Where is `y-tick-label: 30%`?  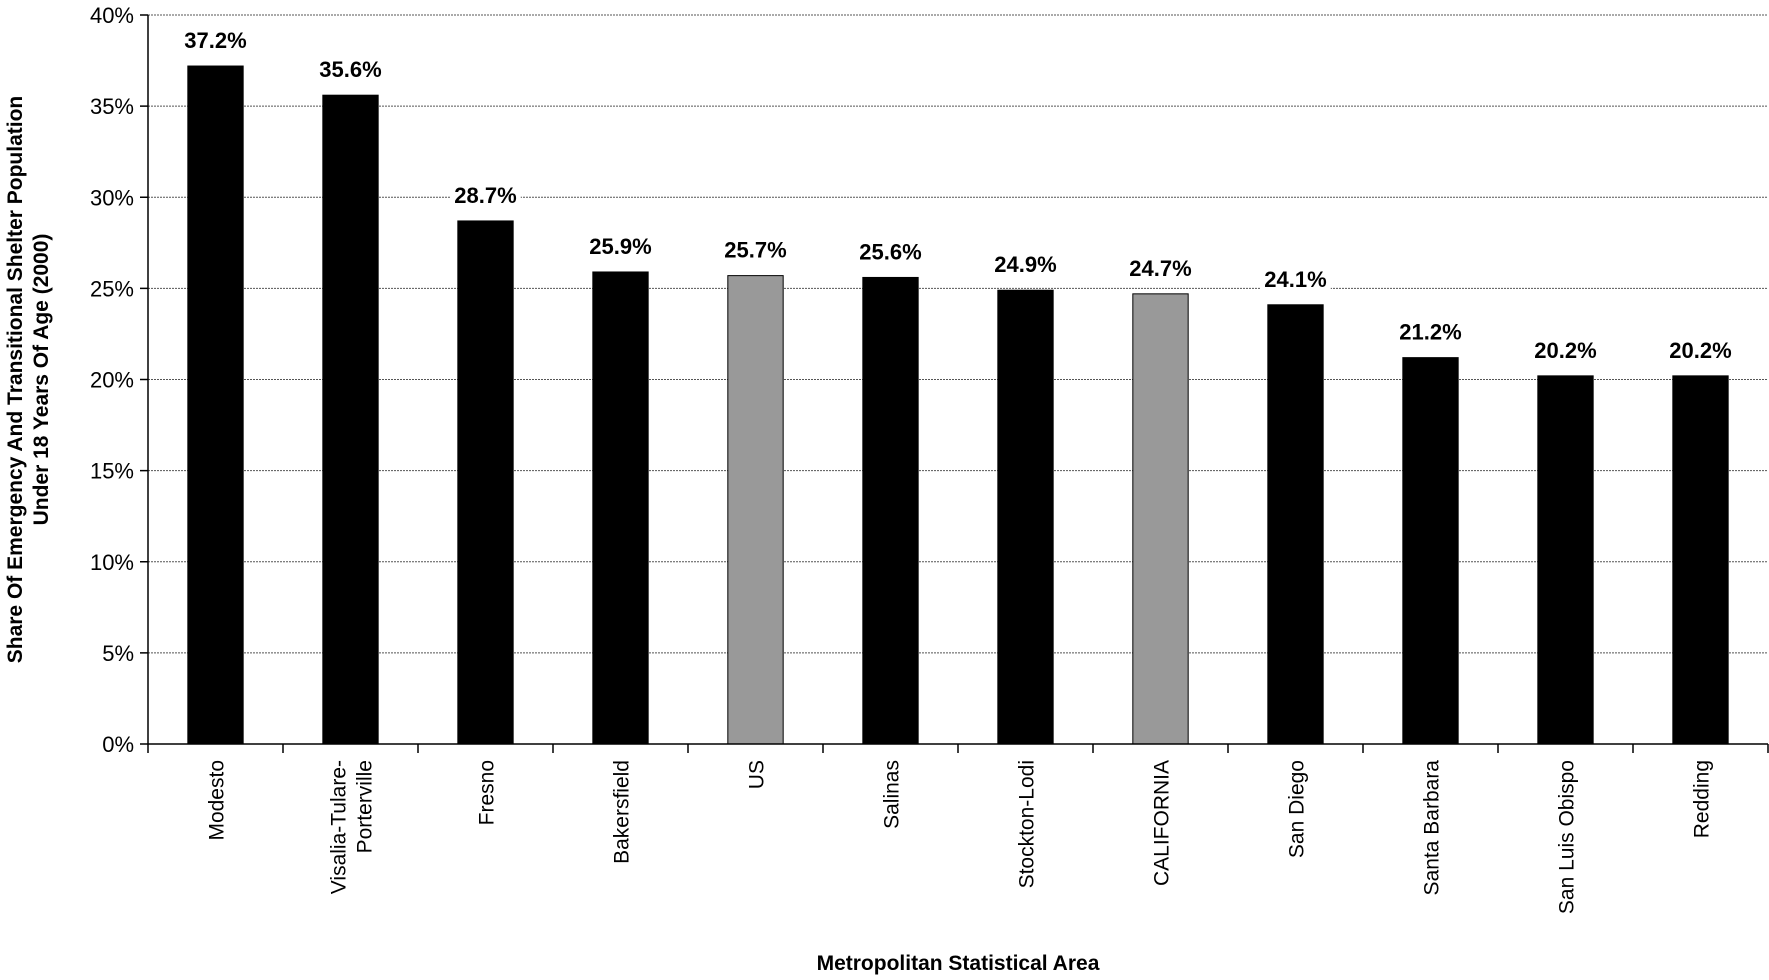 y-tick-label: 30% is located at coordinates (112, 197).